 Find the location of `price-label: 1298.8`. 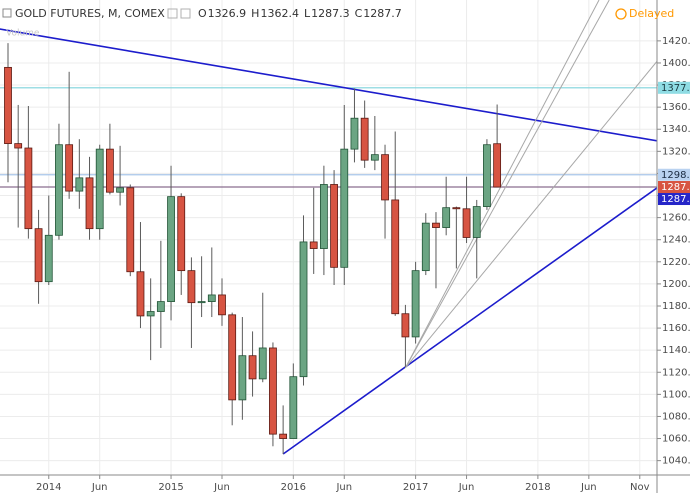

price-label: 1298.8 is located at coordinates (675, 175).